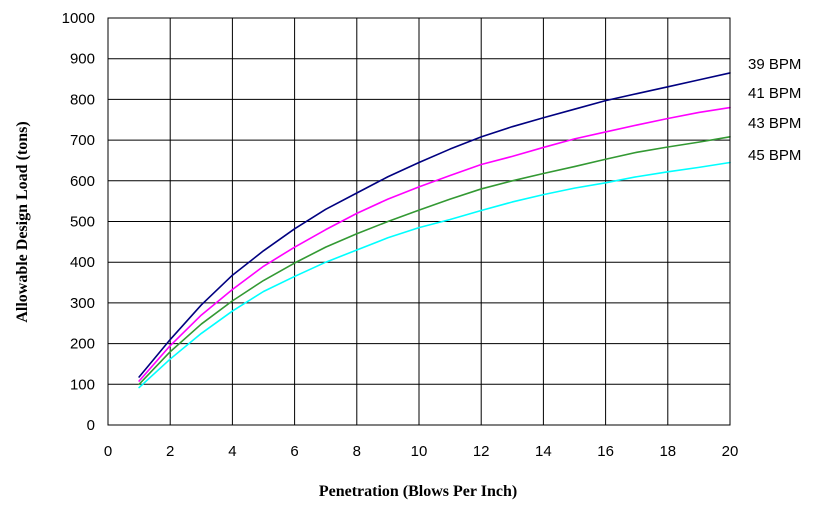 Image resolution: width=817 pixels, height=506 pixels. I want to click on series-label: 41 BPM, so click(774, 93).